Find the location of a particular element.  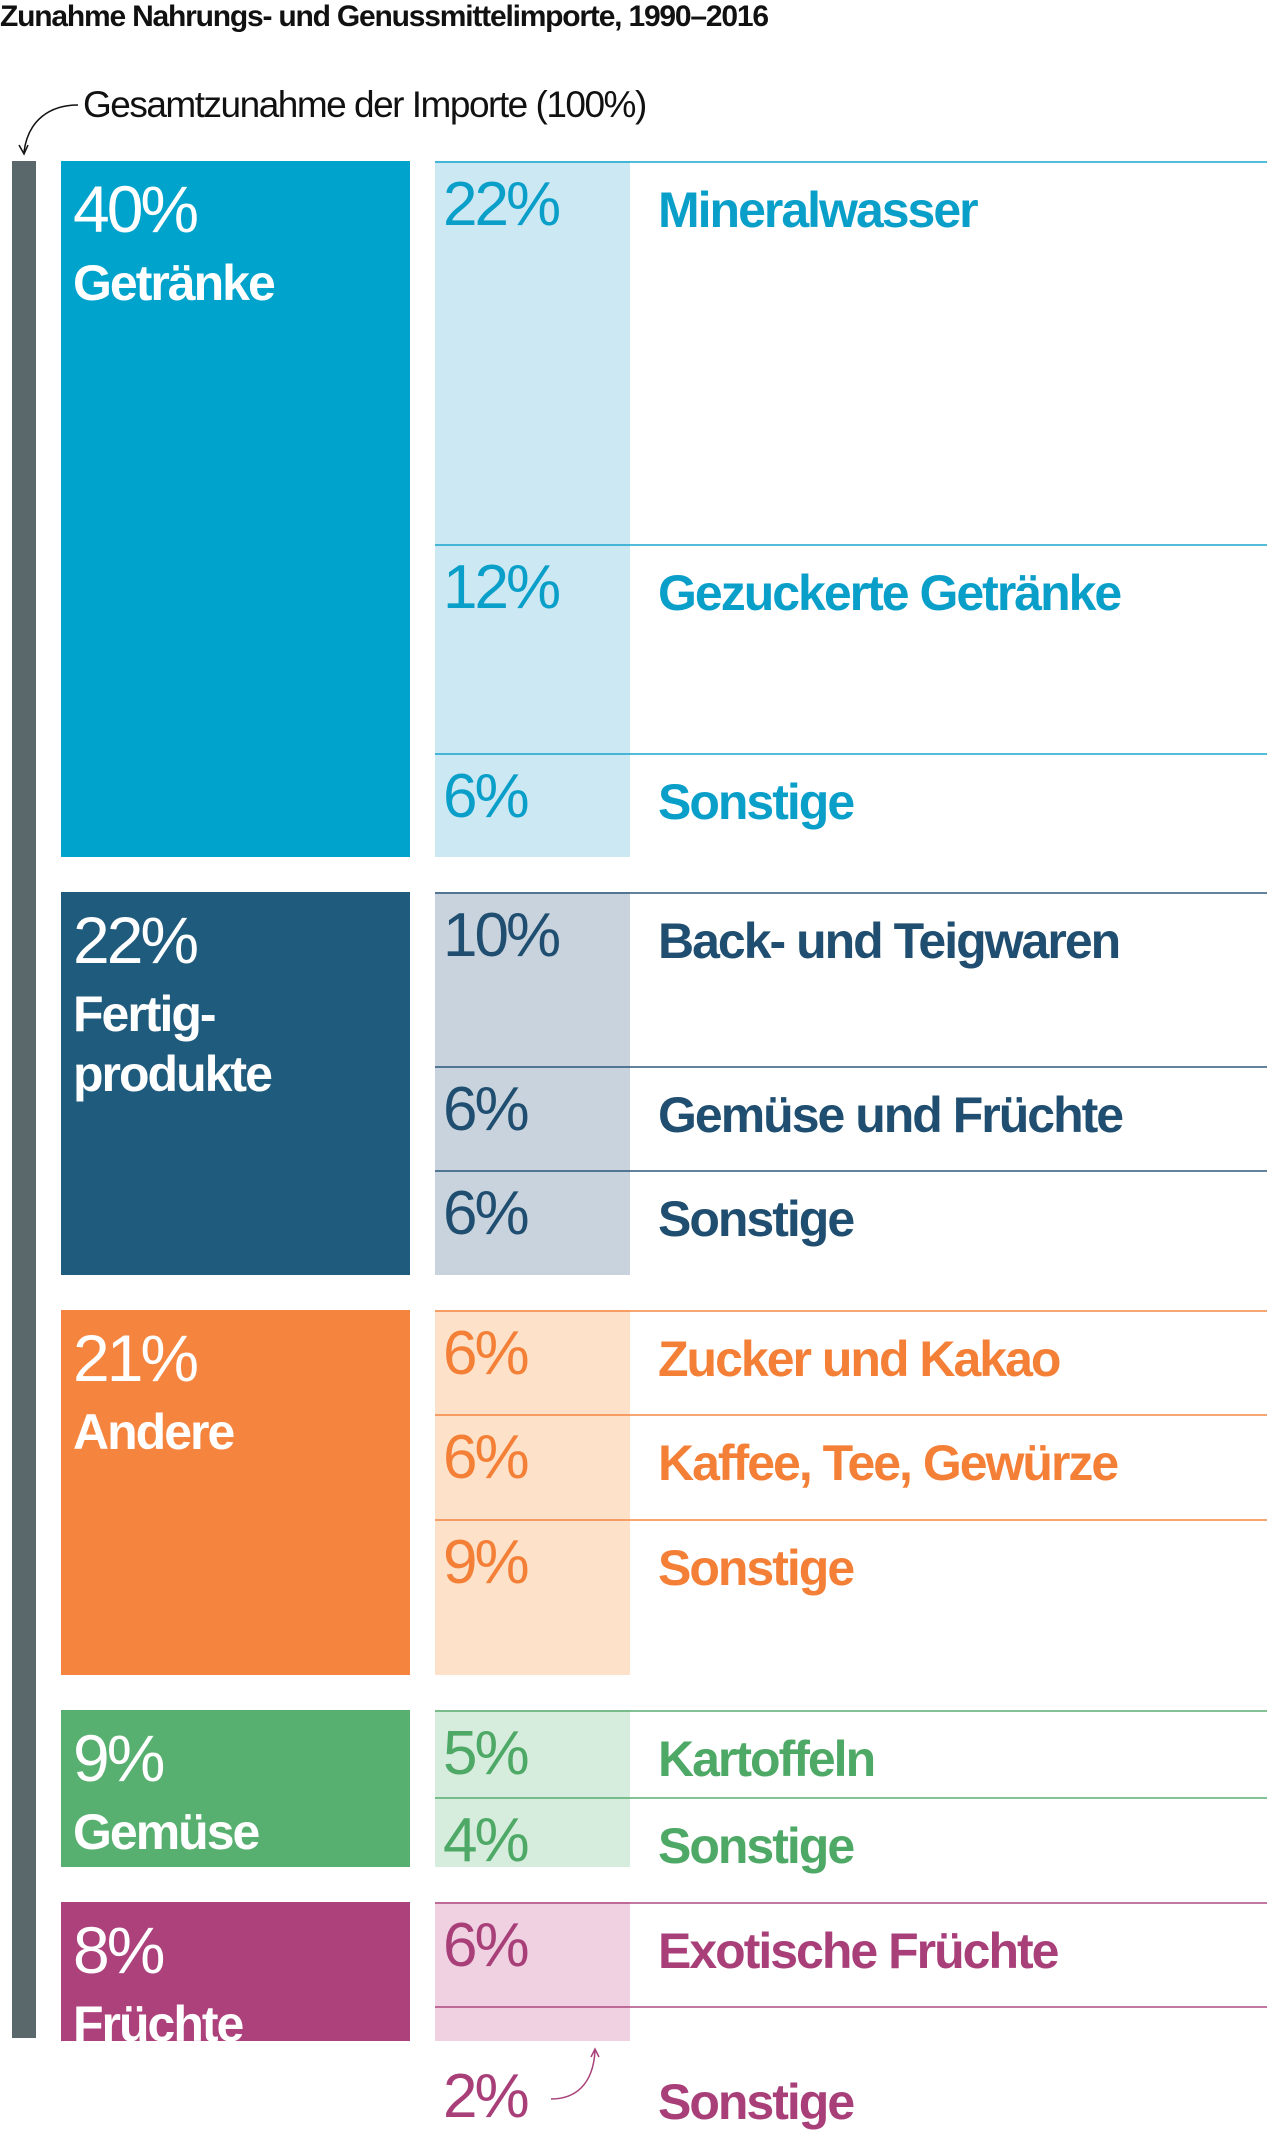

item-percent: 2% is located at coordinates (486, 2096).